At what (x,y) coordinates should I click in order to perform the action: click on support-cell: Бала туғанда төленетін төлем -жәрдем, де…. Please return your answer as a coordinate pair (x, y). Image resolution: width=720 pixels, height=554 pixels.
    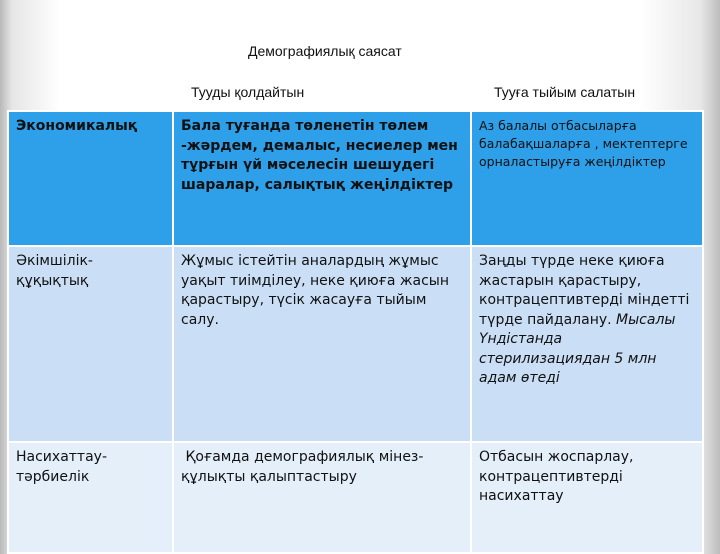
    Looking at the image, I should click on (322, 178).